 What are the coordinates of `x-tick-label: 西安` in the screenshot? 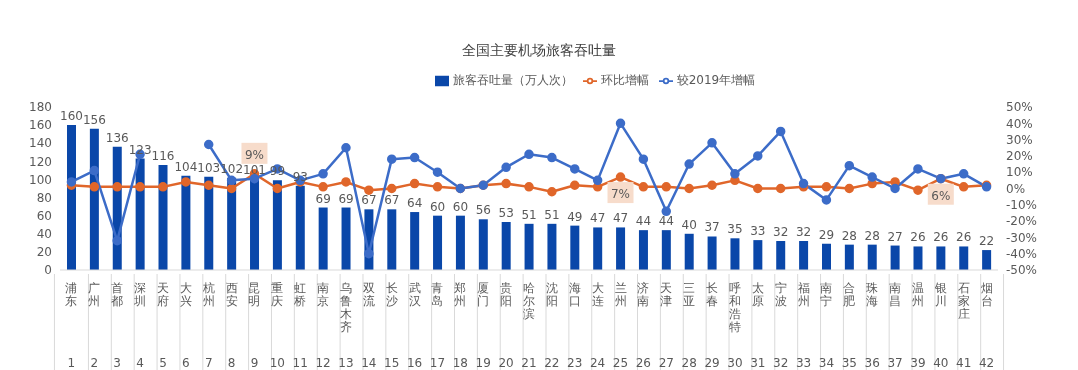 It's located at (231, 294).